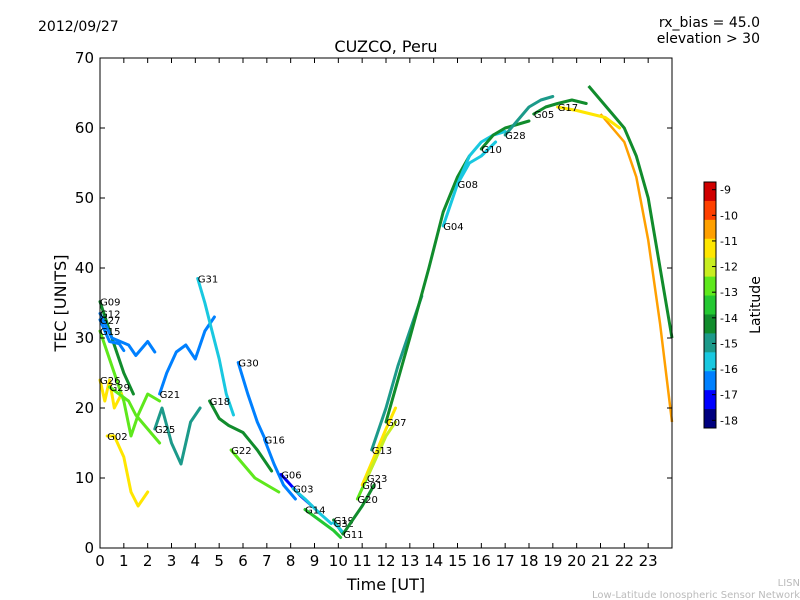 This screenshot has width=800, height=600. What do you see at coordinates (481, 158) in the screenshot?
I see `series-line-g08` at bounding box center [481, 158].